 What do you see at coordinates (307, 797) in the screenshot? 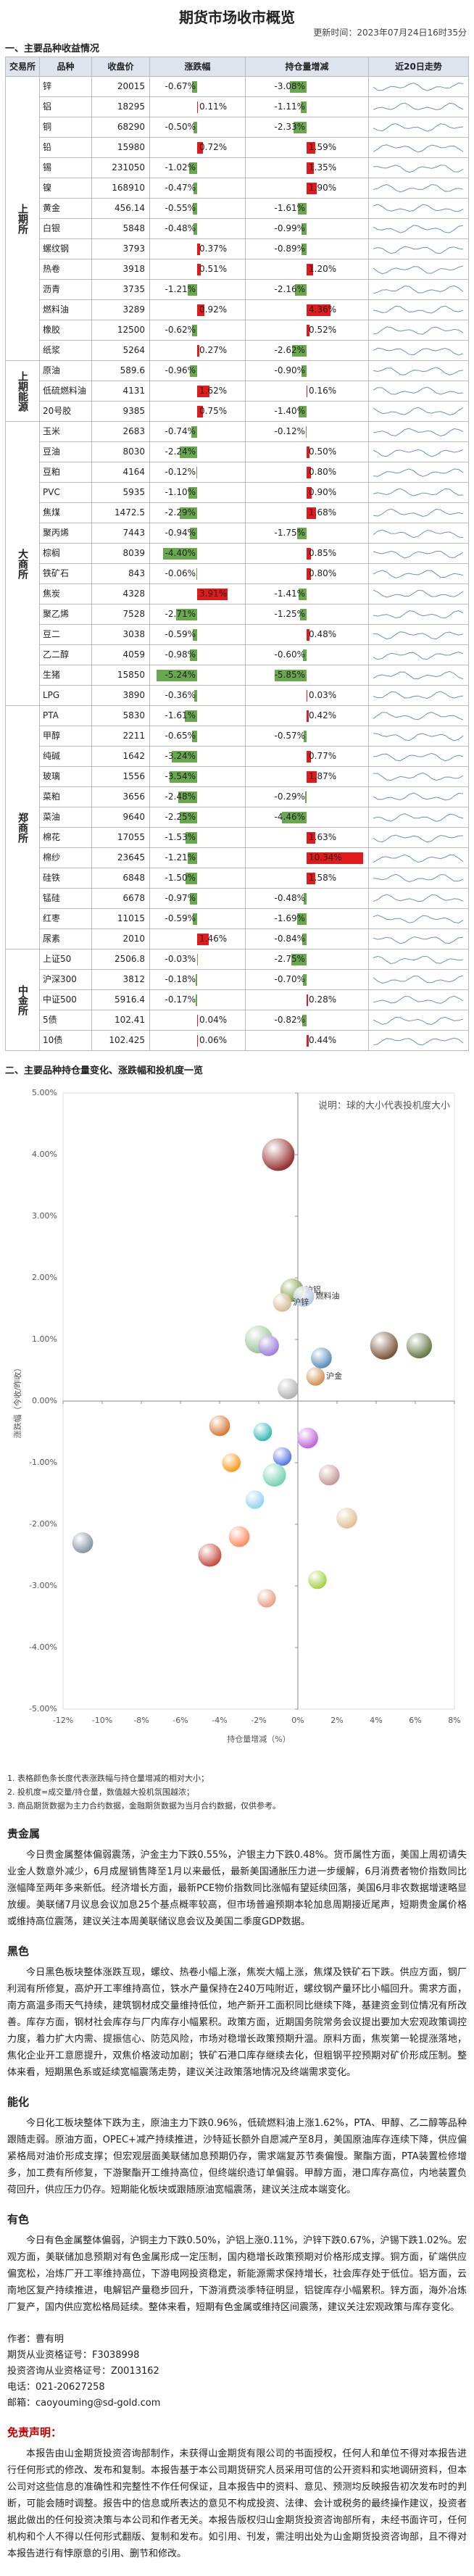
I see `oi-change-cell: -0.29%` at bounding box center [307, 797].